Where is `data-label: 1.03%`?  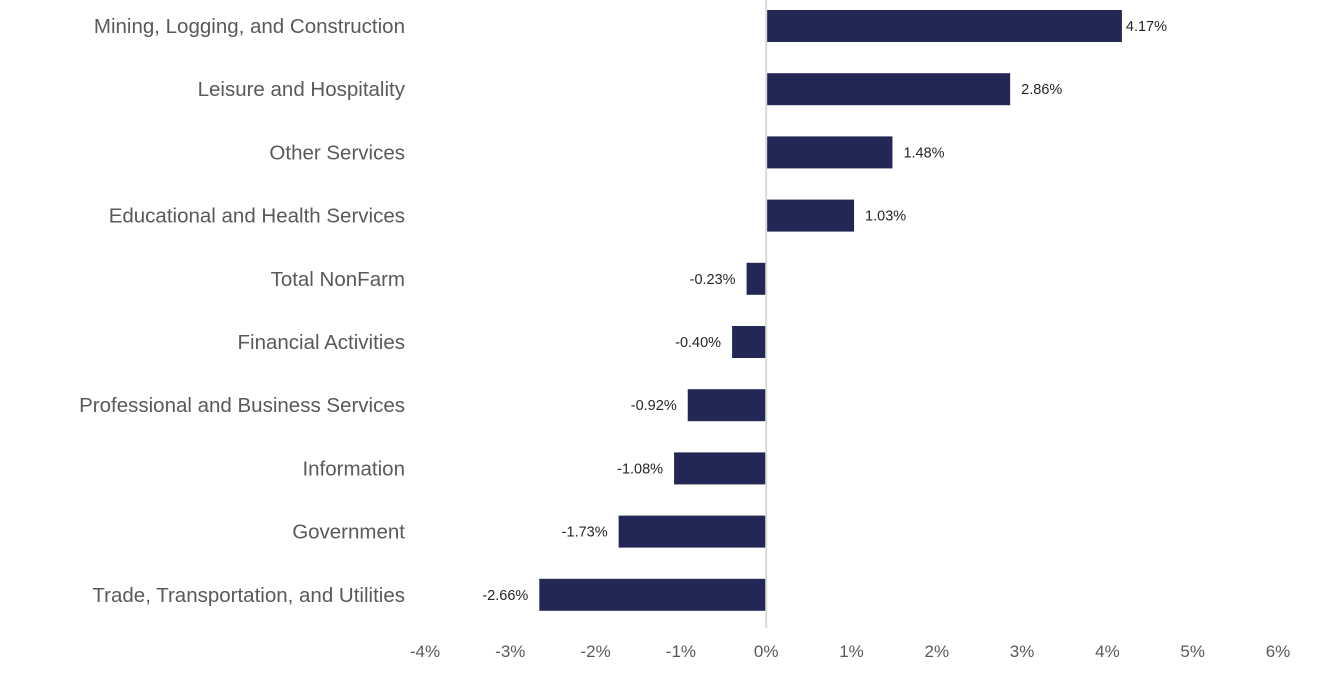
data-label: 1.03% is located at coordinates (885, 217).